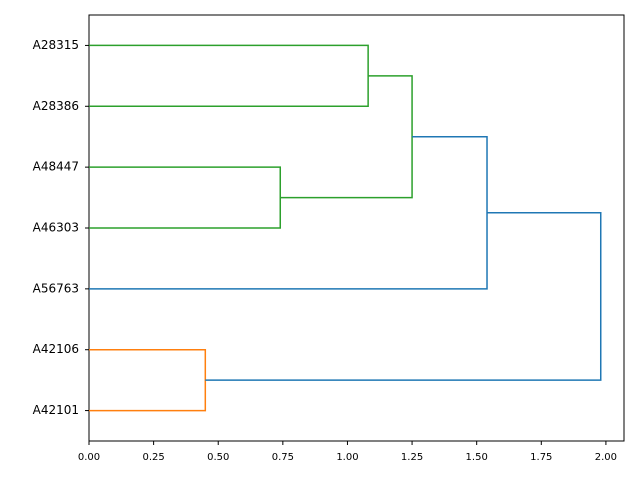  What do you see at coordinates (56, 410) in the screenshot?
I see `leaf-label: A42101` at bounding box center [56, 410].